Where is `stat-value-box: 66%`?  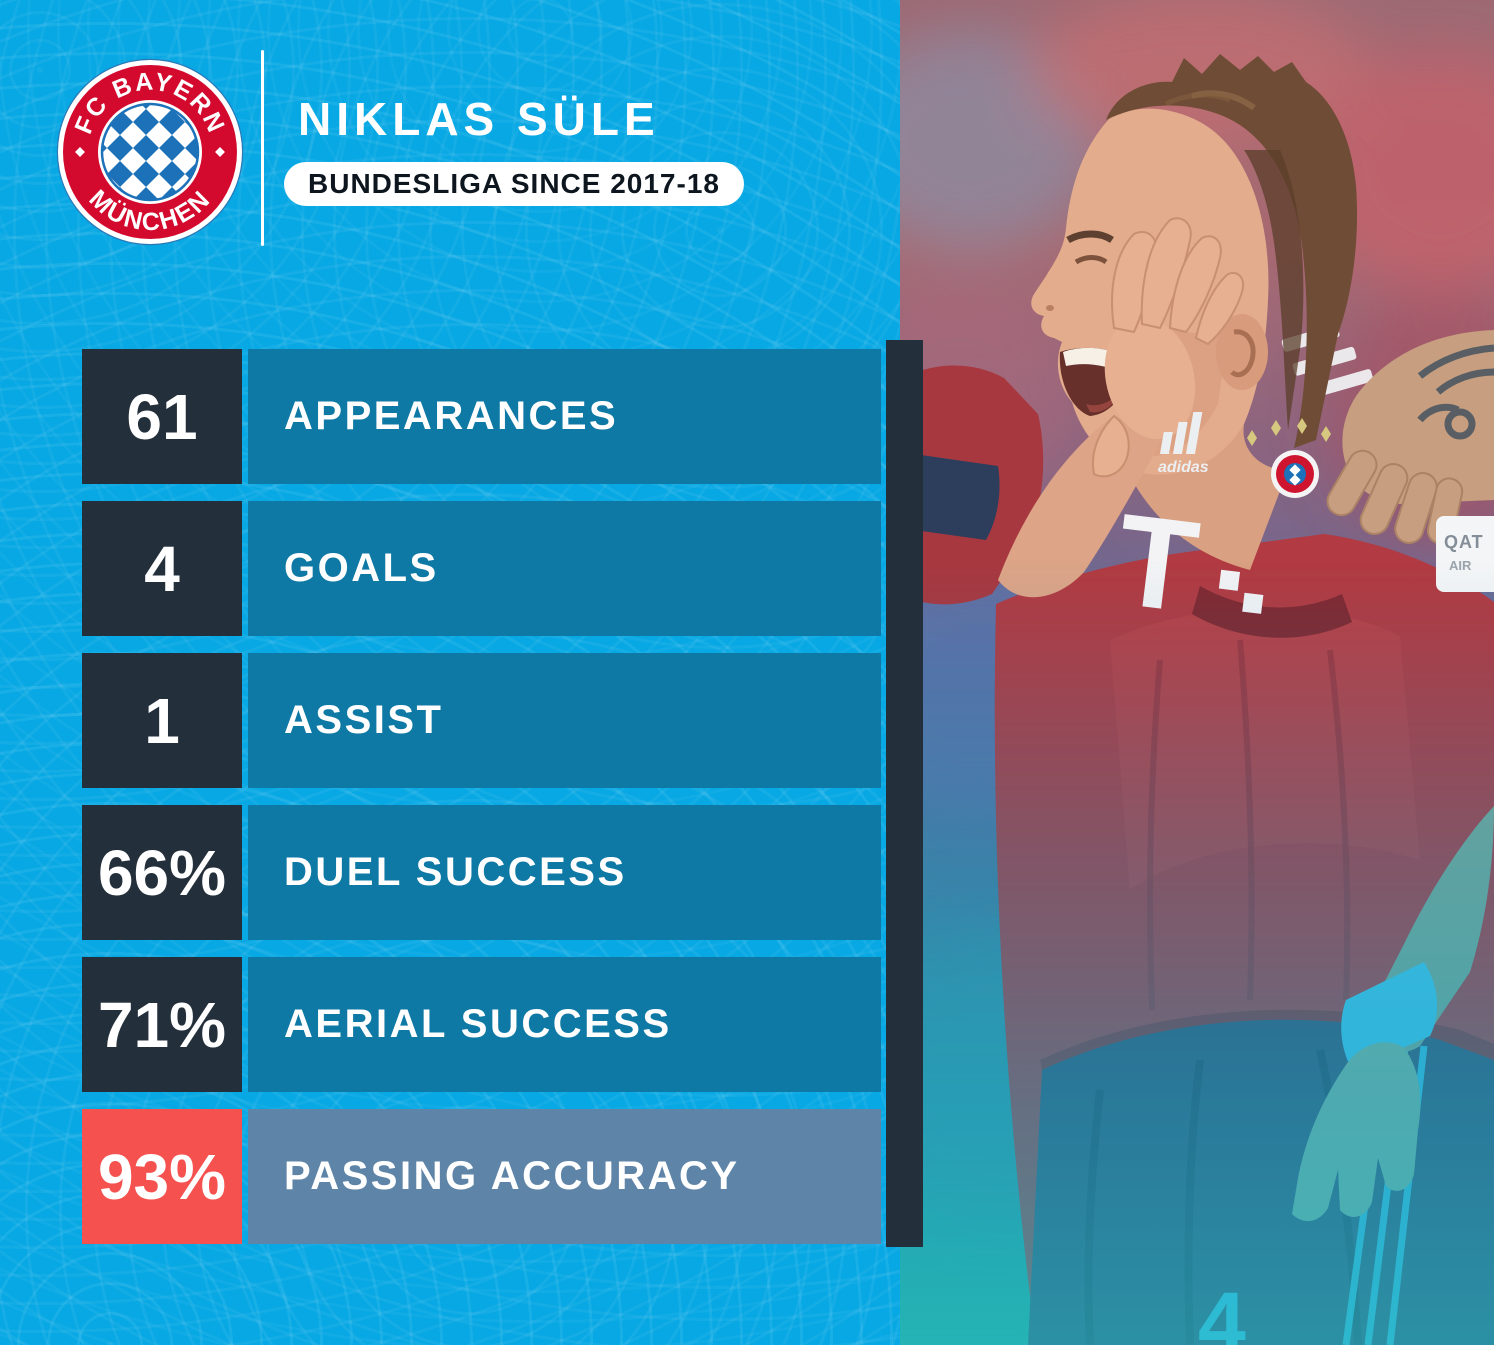
stat-value-box: 66% is located at coordinates (162, 872).